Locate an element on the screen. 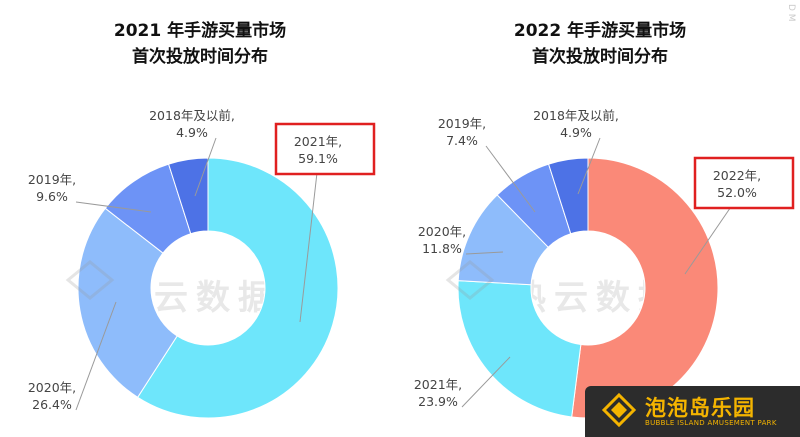  brand-logo: 泡泡岛乐园 BUBBLE ISLAND AMUSEMENT PARK is located at coordinates (692, 411).